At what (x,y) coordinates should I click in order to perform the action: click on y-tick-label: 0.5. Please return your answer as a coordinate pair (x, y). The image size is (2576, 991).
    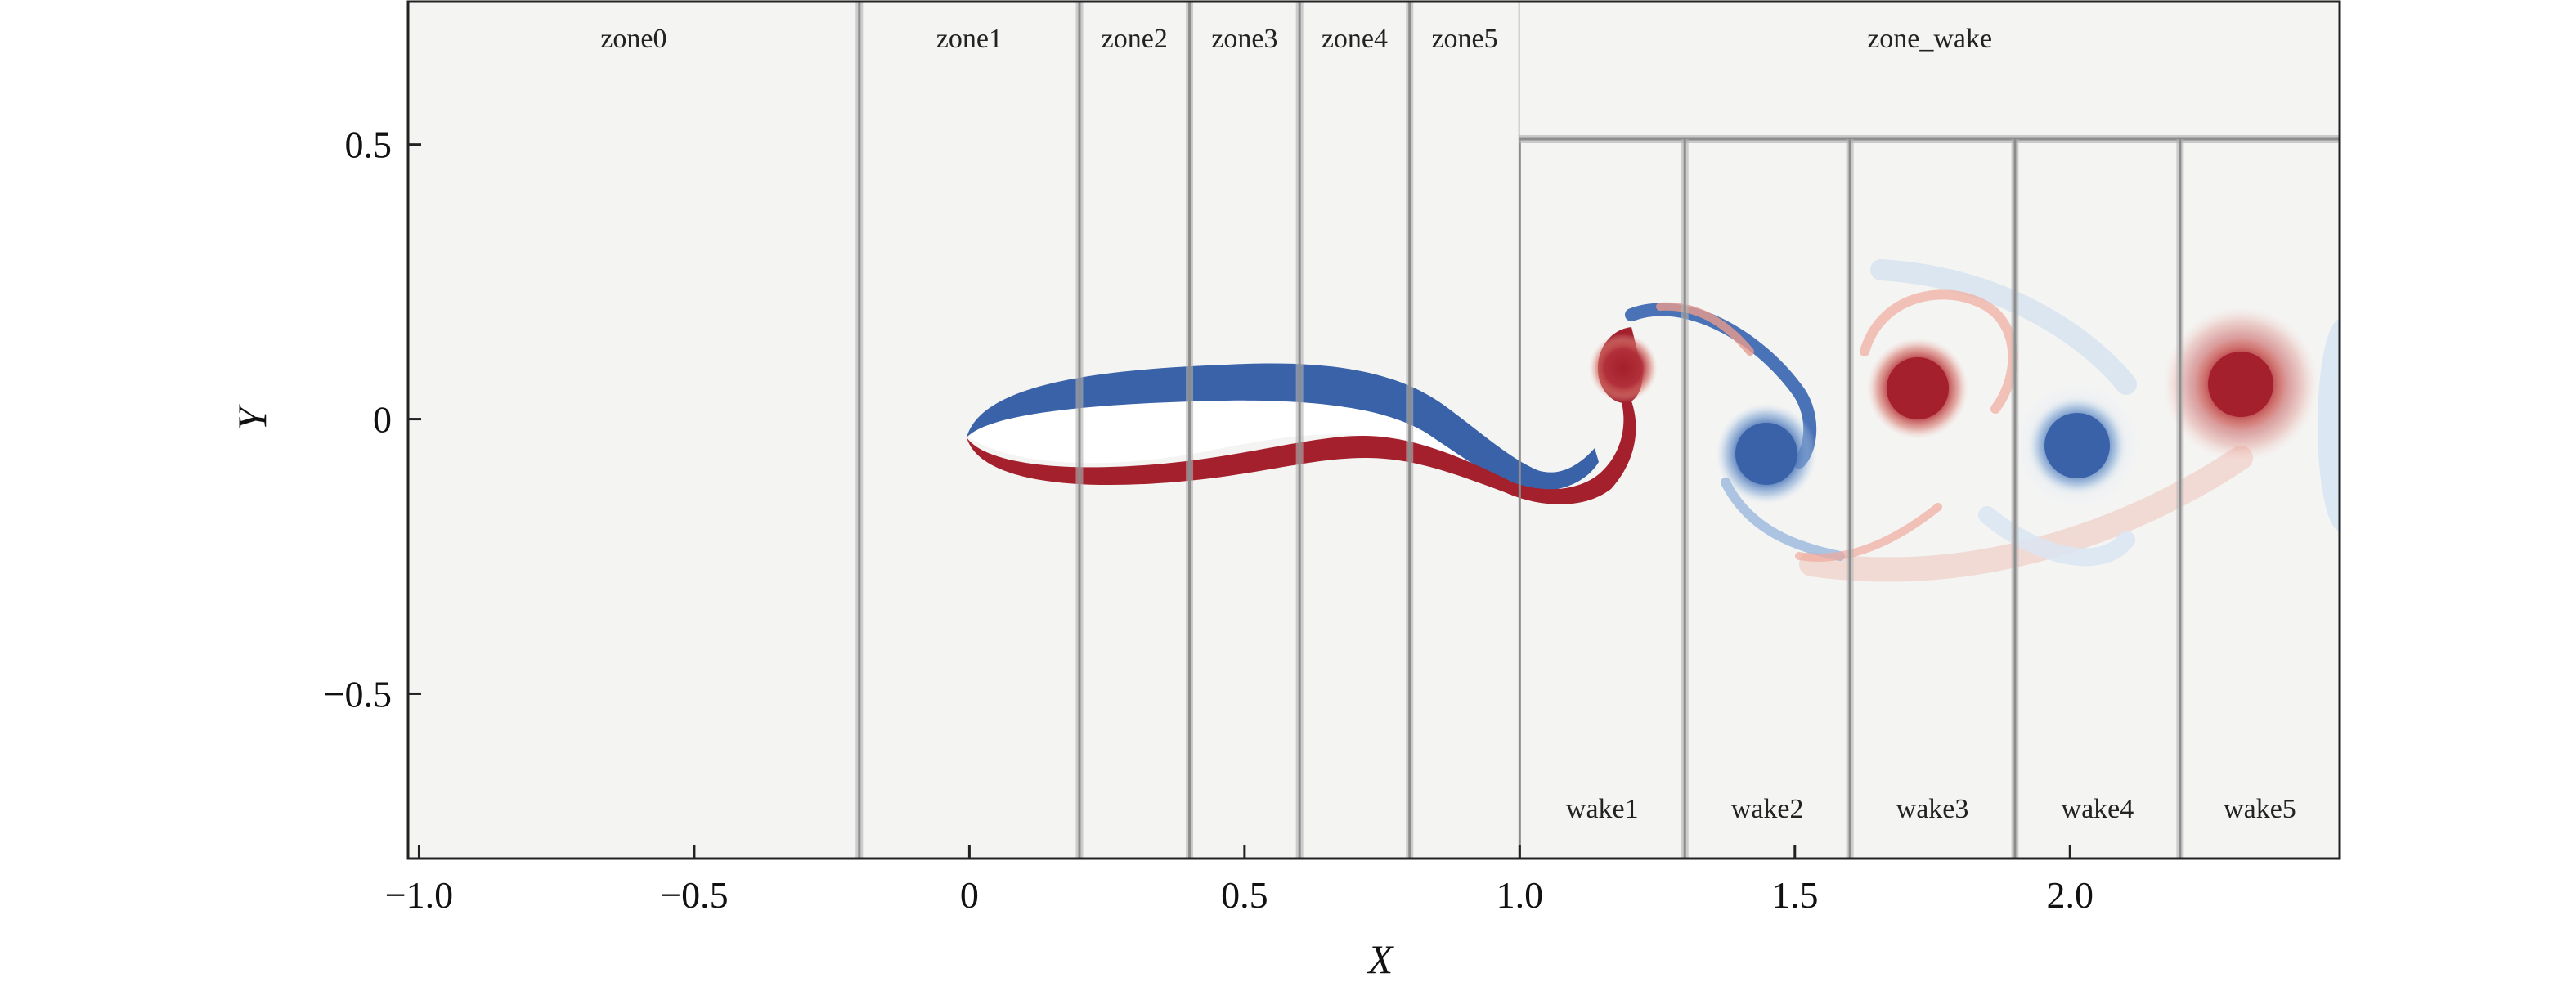
    Looking at the image, I should click on (369, 145).